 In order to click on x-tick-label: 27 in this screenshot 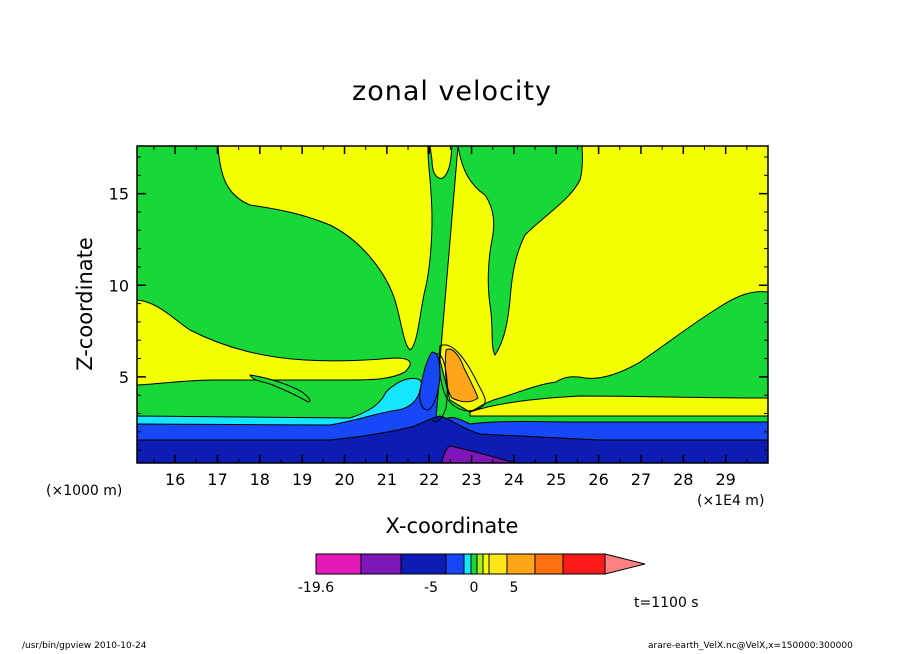, I will do `click(641, 479)`.